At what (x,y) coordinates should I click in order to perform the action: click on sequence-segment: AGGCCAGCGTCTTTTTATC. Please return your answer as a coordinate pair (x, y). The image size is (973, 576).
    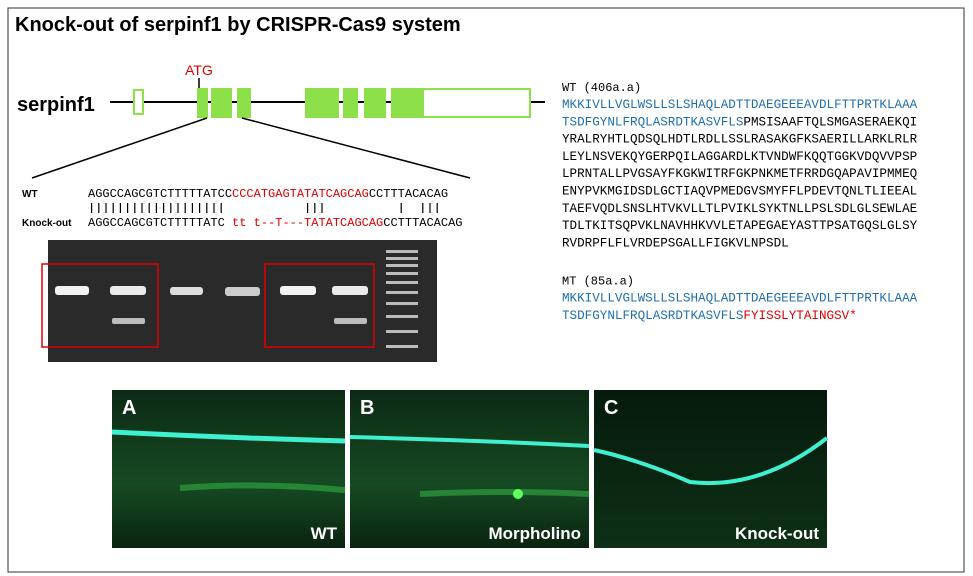
    Looking at the image, I should click on (156, 223).